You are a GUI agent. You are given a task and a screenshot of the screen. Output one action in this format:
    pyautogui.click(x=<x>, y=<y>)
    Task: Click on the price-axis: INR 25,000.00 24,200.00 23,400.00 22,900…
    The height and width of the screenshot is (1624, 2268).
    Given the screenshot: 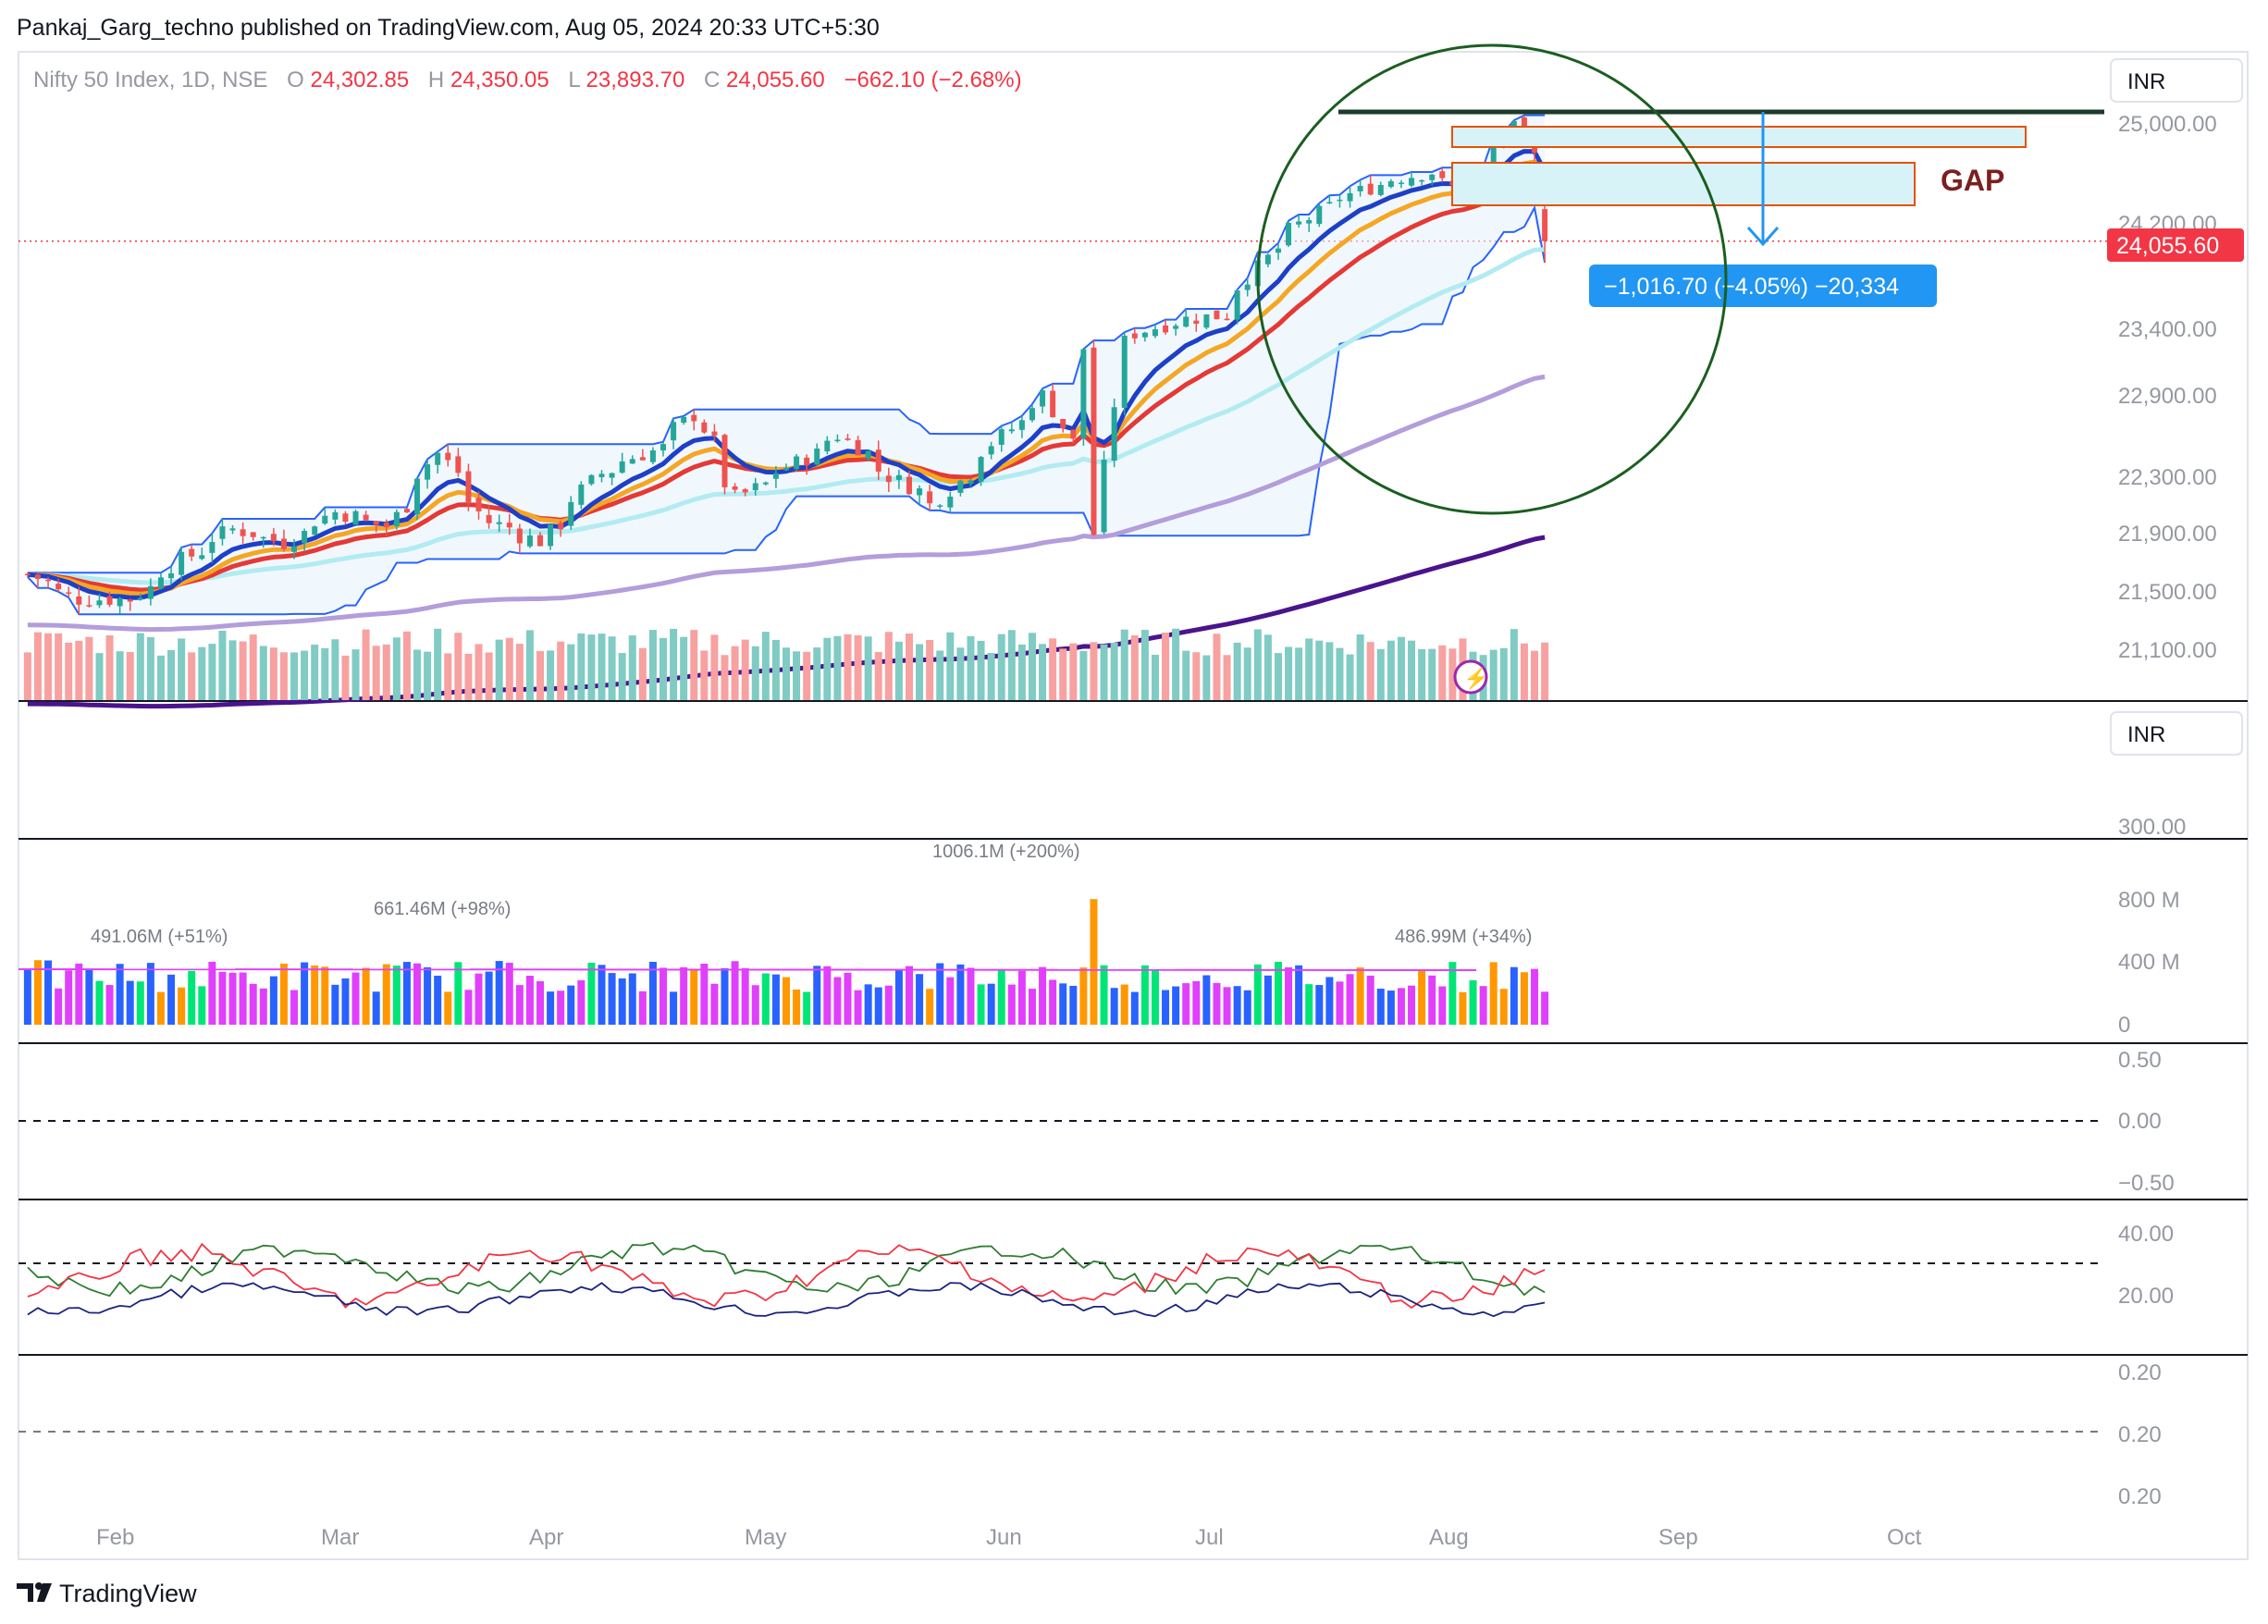 What is the action you would take?
    pyautogui.click(x=2175, y=783)
    